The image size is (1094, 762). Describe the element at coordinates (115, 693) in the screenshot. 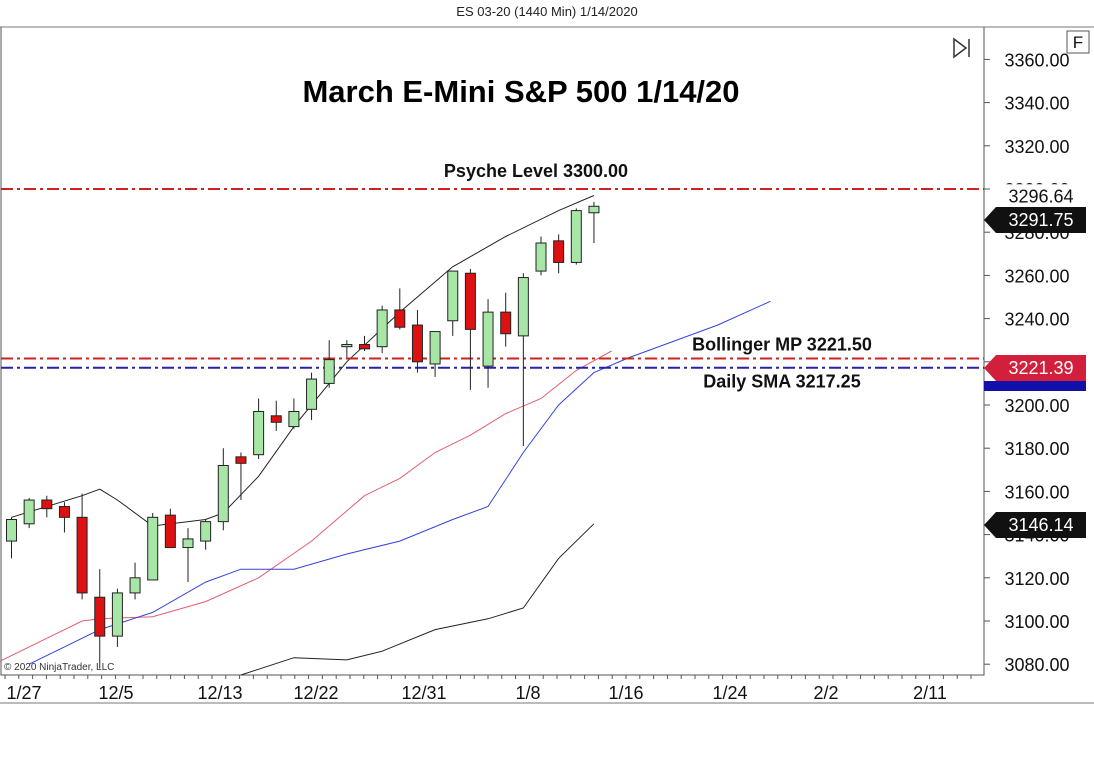

I see `x-tick-label: 12/5` at that location.